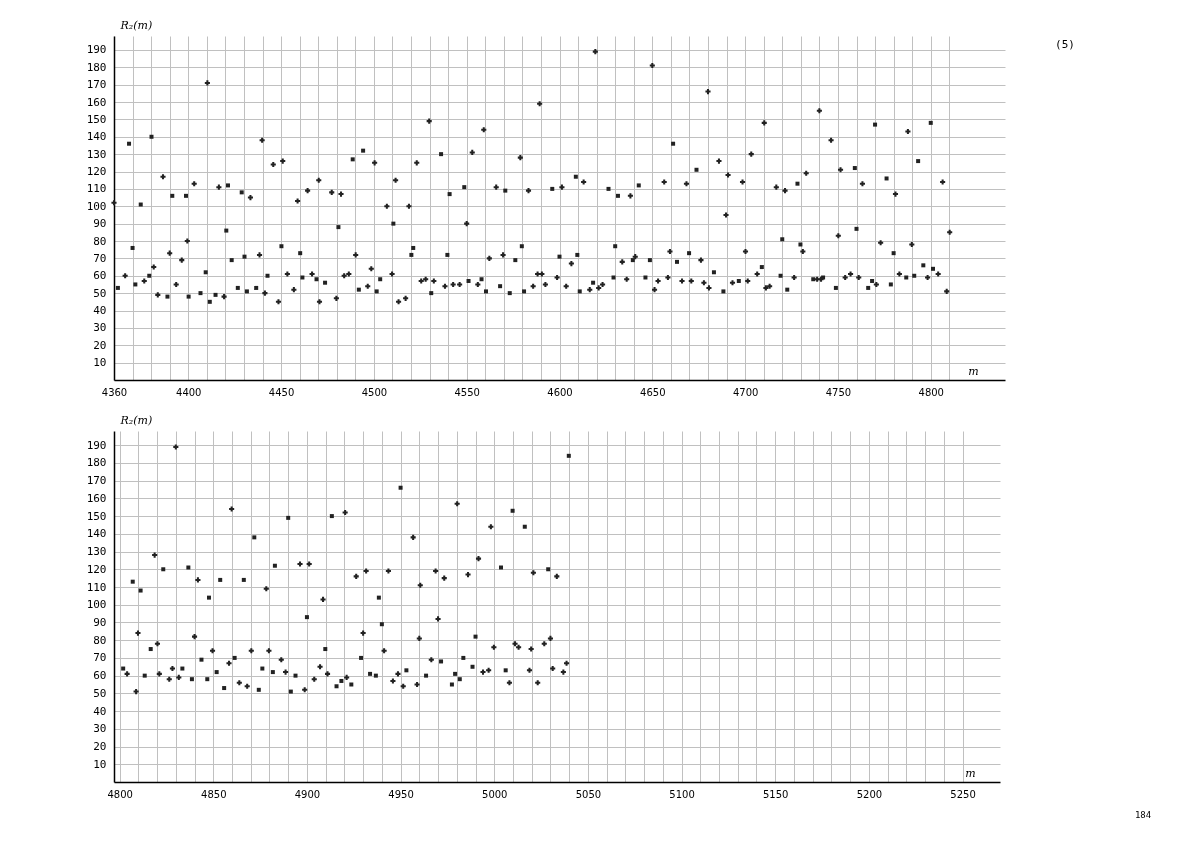 This screenshot has height=842, width=1191. Describe the element at coordinates (96, 206) in the screenshot. I see `y-tick-label: 100` at that location.